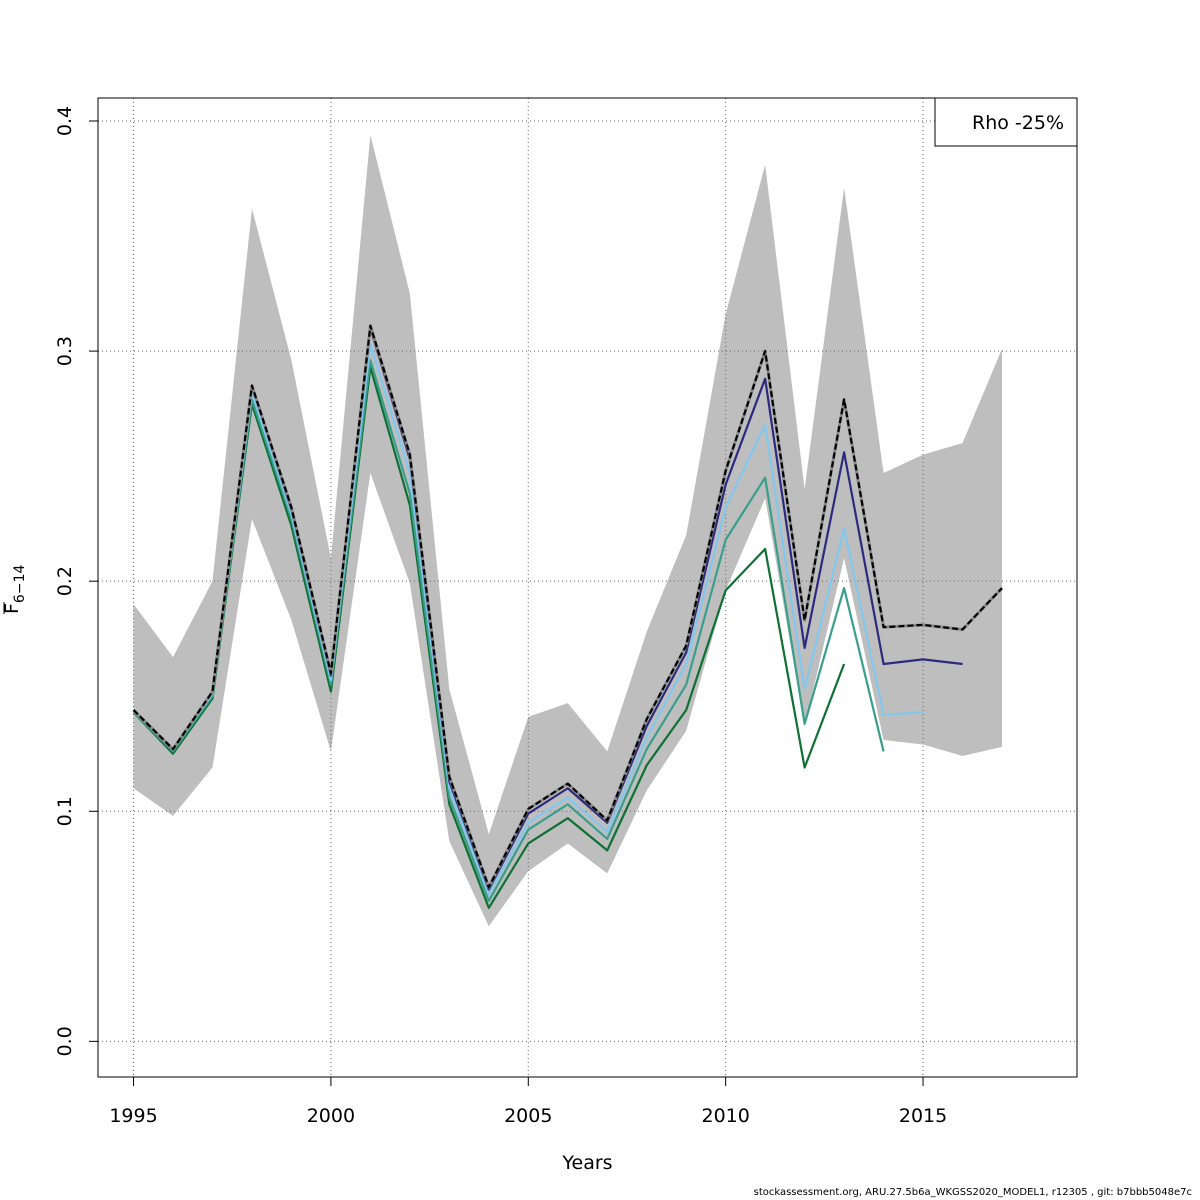 The height and width of the screenshot is (1200, 1200). What do you see at coordinates (65, 1041) in the screenshot?
I see `y-tick-label: 0.0` at bounding box center [65, 1041].